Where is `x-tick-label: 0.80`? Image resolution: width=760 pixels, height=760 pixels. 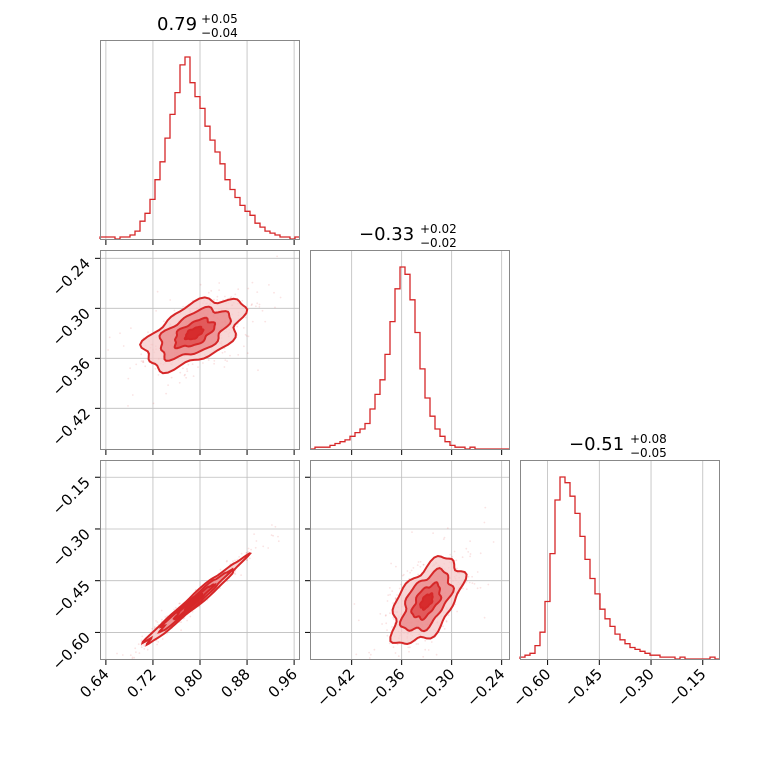 x-tick-label: 0.80 is located at coordinates (188, 683).